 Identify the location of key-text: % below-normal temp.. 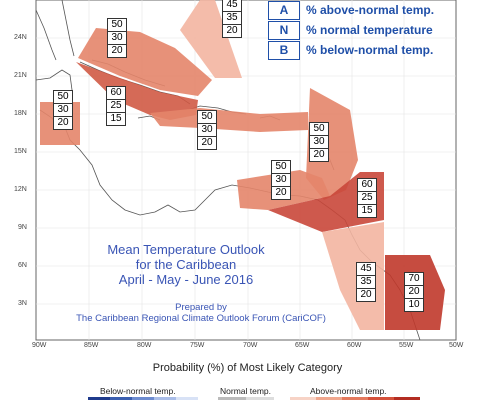
(370, 50).